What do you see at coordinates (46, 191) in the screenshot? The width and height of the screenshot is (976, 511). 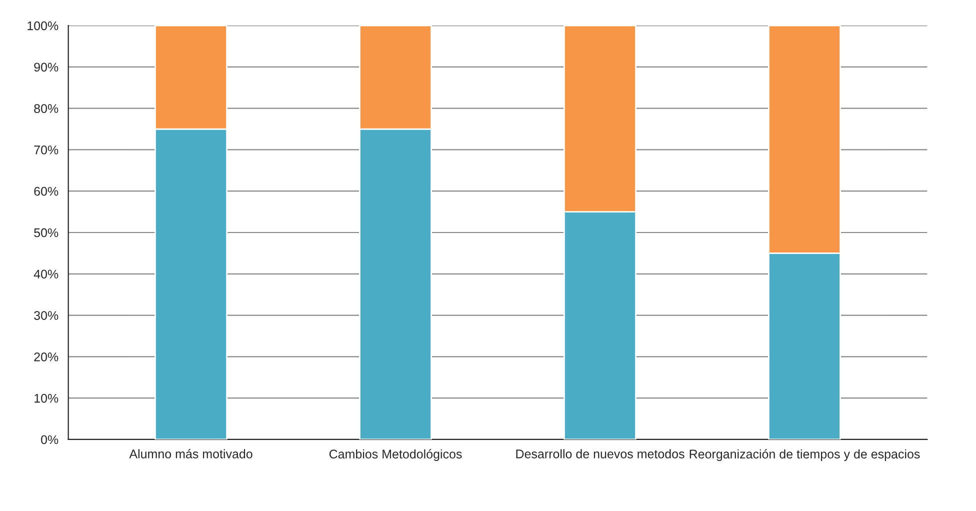 I see `y-tick-label: 60%` at bounding box center [46, 191].